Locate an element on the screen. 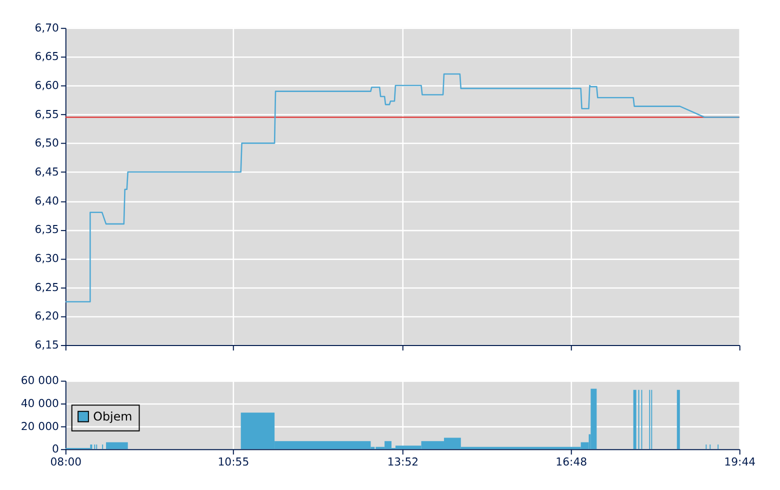  y-tick-label: 60 000 is located at coordinates (40, 381).